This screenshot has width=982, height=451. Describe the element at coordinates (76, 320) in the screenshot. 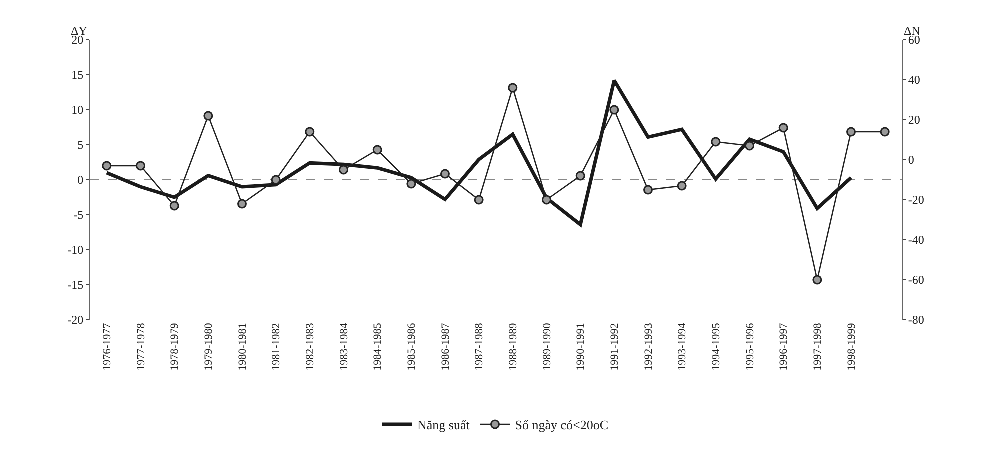

I see `y-tick-label: -20` at that location.